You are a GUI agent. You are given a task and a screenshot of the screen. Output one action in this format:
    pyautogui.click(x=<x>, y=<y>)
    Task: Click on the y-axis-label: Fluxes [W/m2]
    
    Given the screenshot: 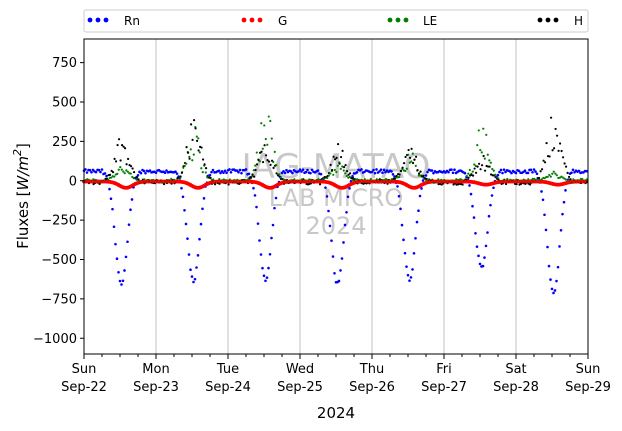 What is the action you would take?
    pyautogui.click(x=21, y=196)
    